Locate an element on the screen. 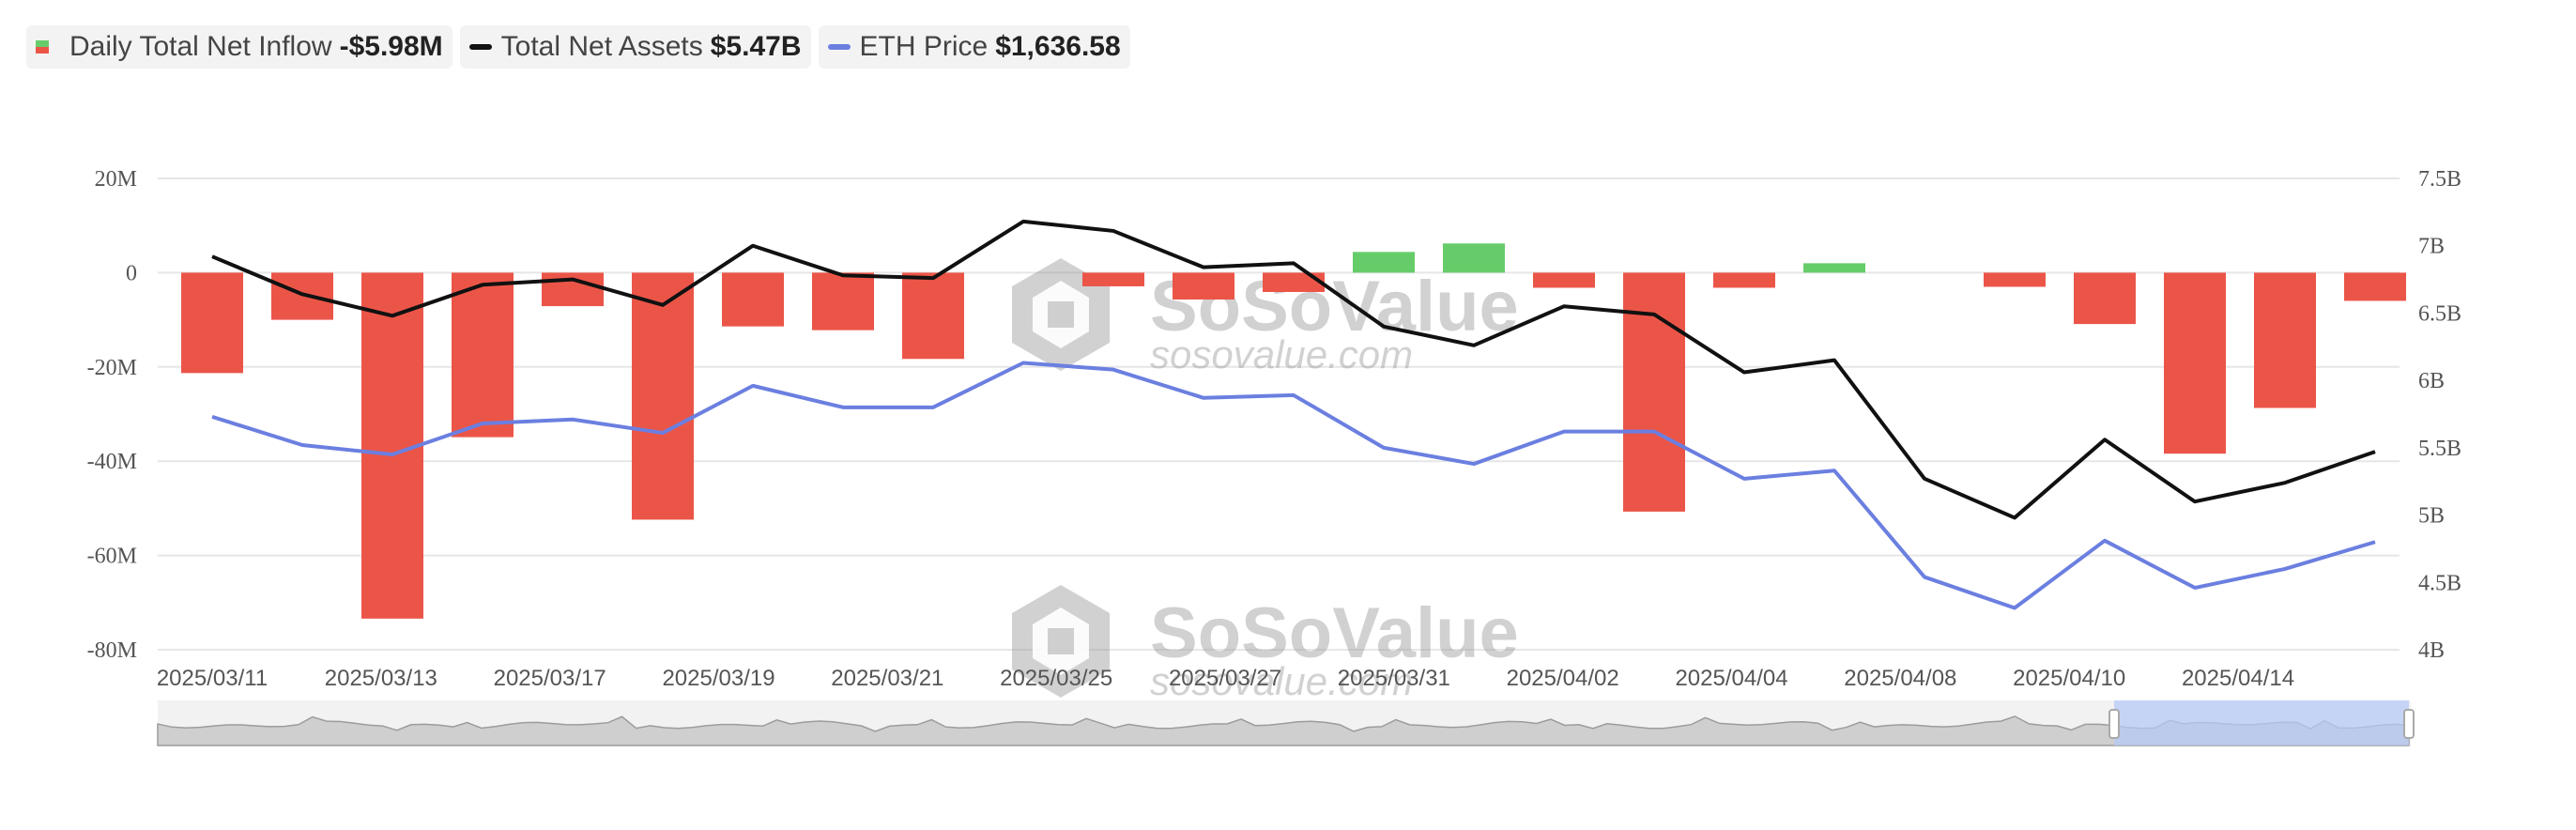  y-right-tick-label: 4B is located at coordinates (2432, 650).